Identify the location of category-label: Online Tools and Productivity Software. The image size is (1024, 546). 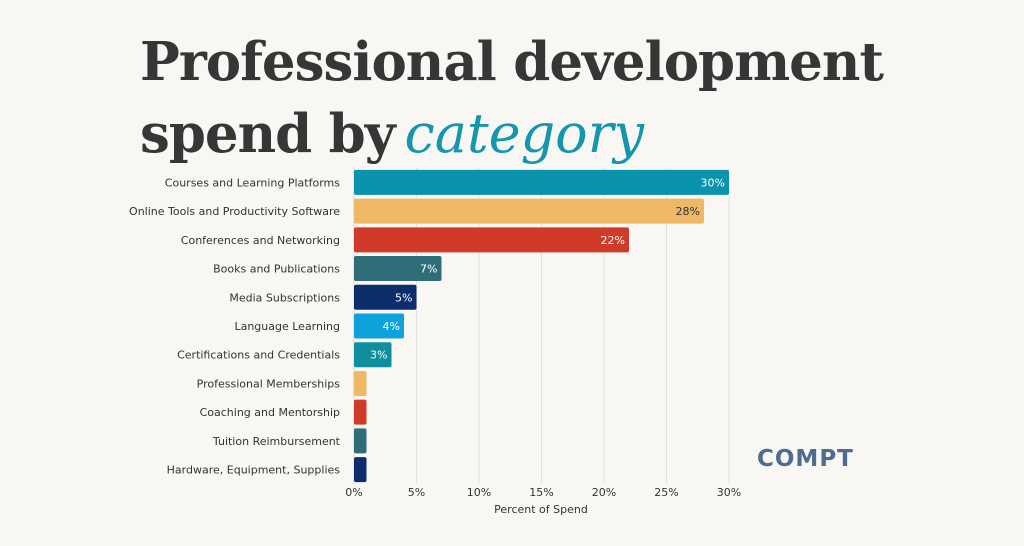
(234, 211).